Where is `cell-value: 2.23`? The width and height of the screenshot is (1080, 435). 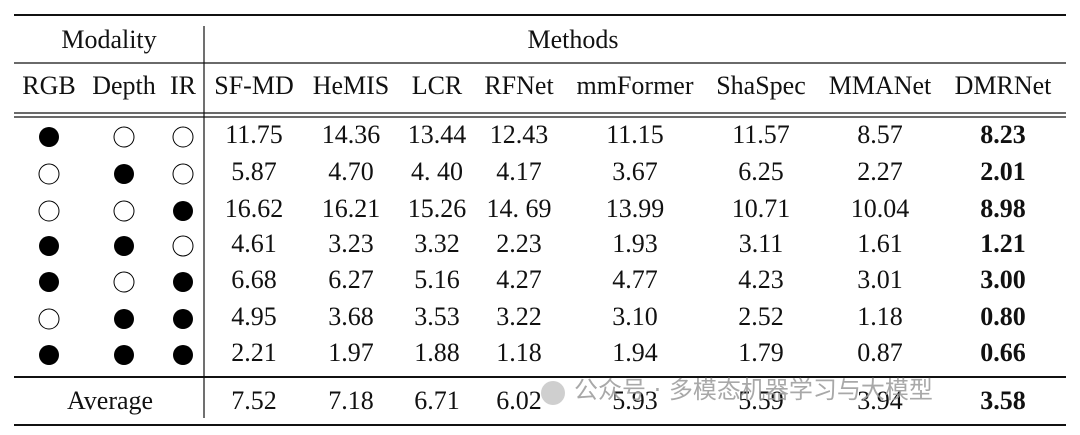
cell-value: 2.23 is located at coordinates (519, 243).